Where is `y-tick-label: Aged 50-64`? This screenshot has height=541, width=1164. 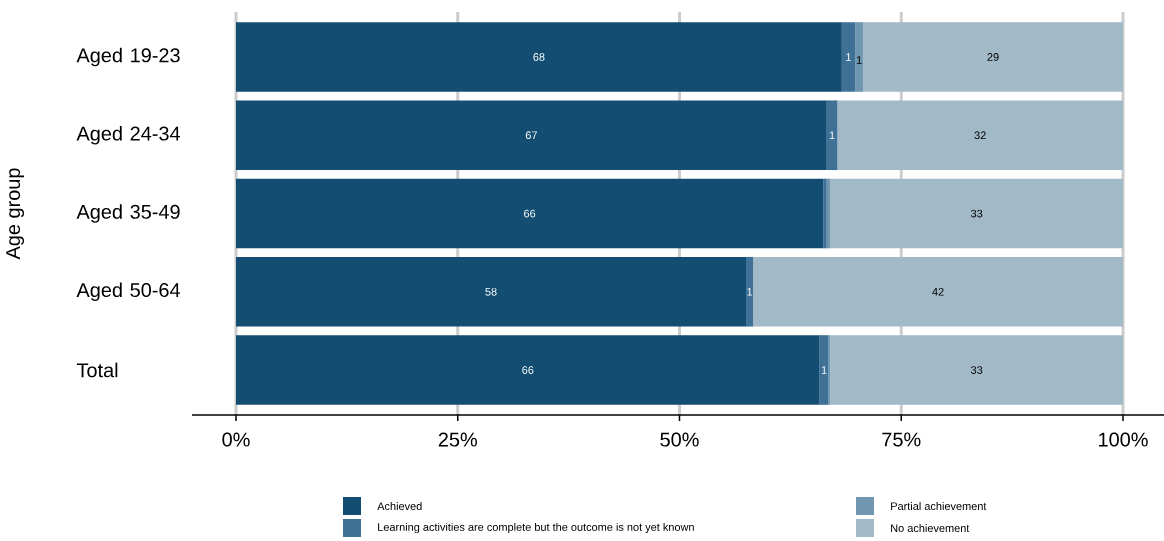
y-tick-label: Aged 50-64 is located at coordinates (128, 292).